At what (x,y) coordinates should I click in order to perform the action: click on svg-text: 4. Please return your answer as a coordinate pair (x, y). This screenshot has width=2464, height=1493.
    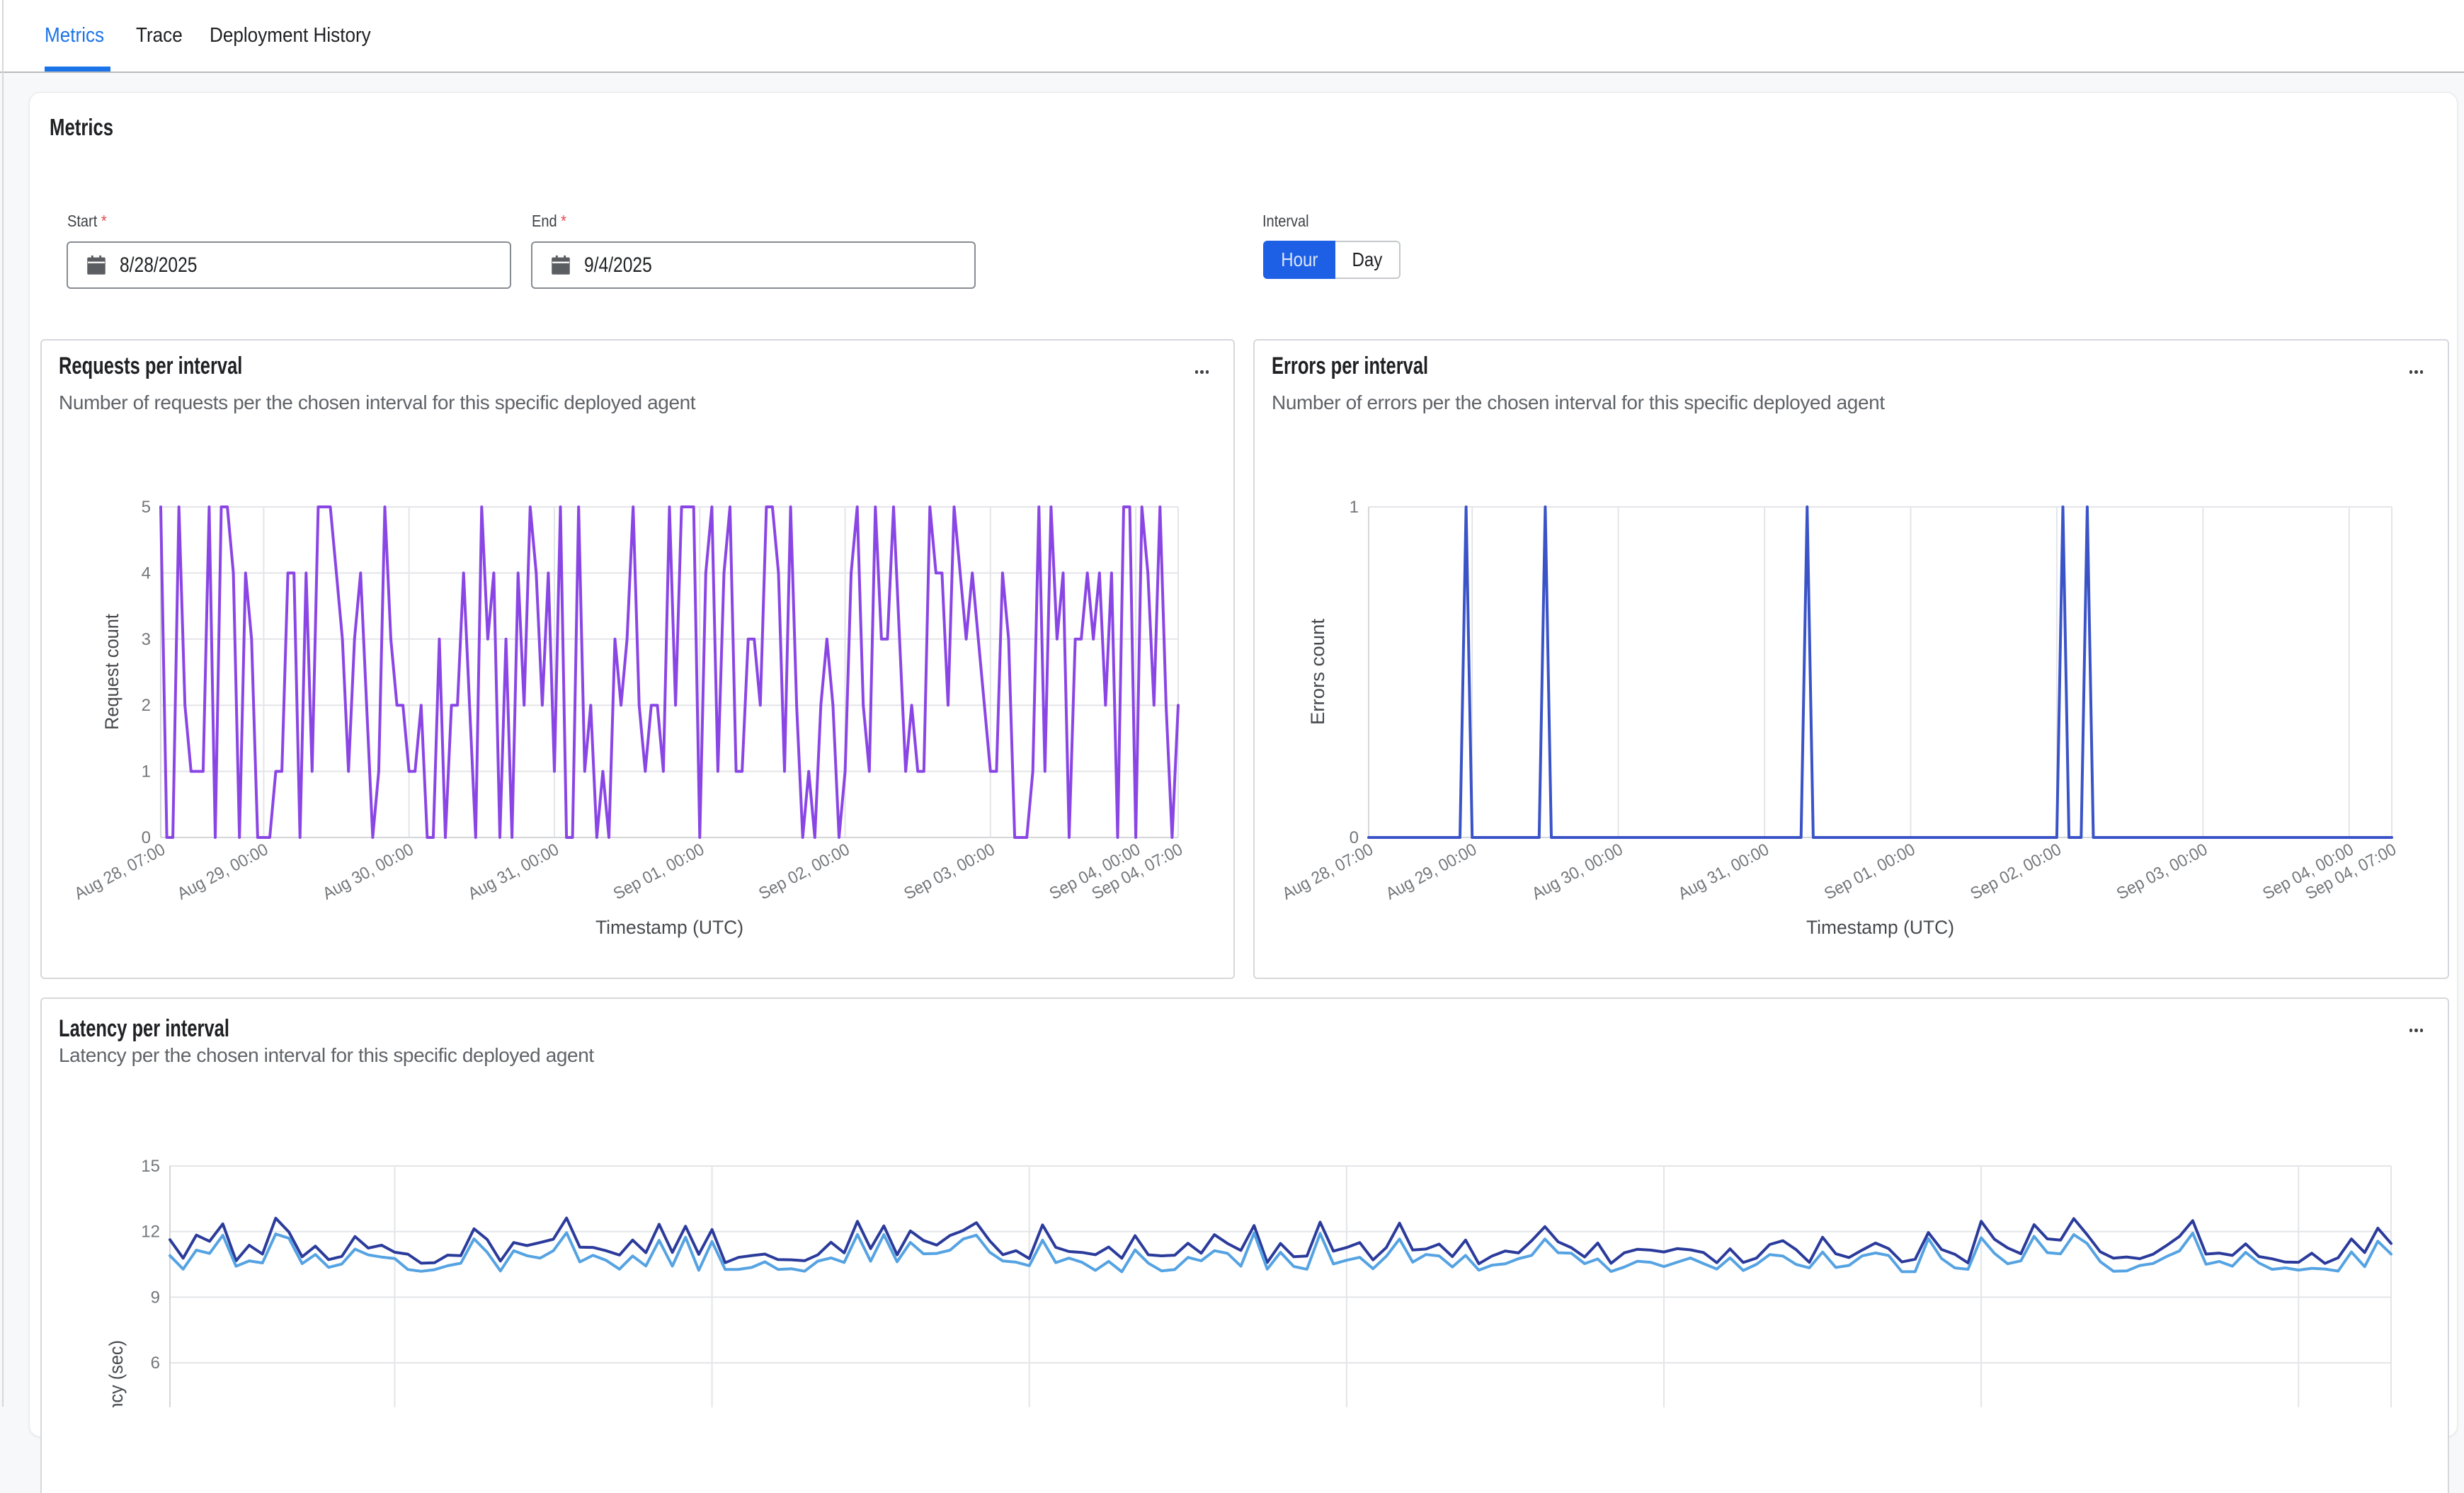
    Looking at the image, I should click on (146, 573).